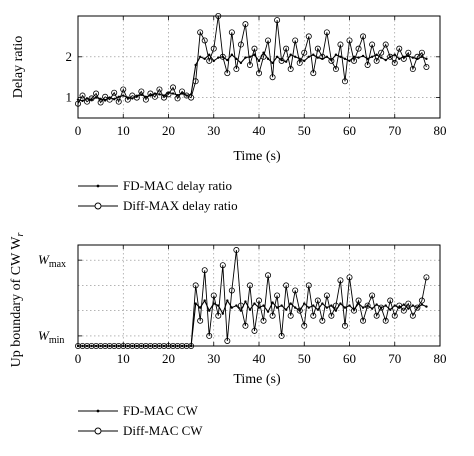  Describe the element at coordinates (17, 299) in the screenshot. I see `y-axis-label: Up boundary of CW Wr` at that location.